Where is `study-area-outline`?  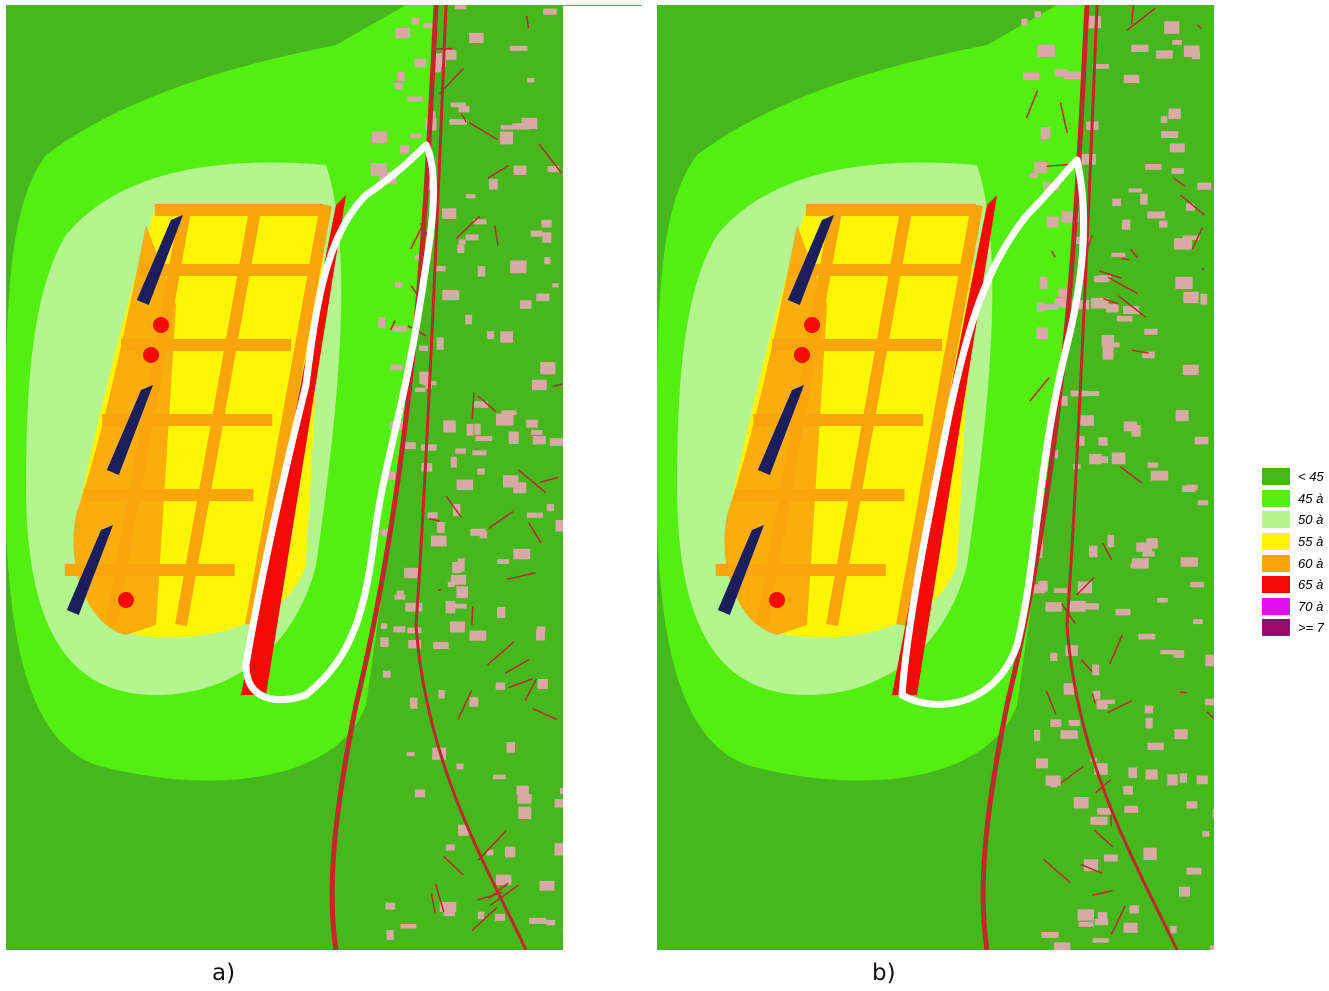
study-area-outline is located at coordinates (339, 422).